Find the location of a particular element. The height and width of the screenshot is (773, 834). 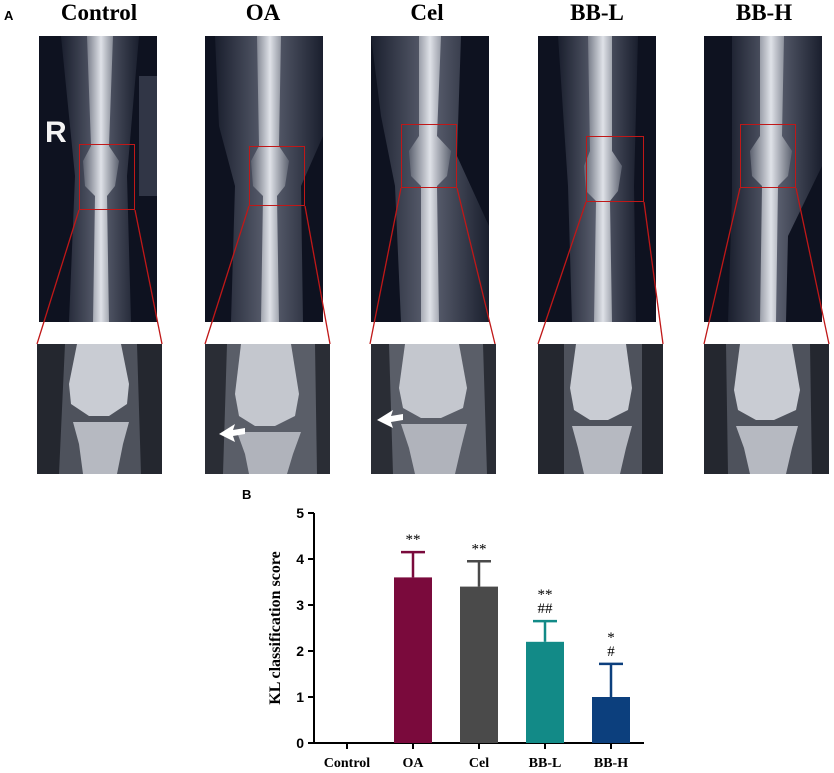

x-tick-label-bb-l: BB-L is located at coordinates (545, 763).